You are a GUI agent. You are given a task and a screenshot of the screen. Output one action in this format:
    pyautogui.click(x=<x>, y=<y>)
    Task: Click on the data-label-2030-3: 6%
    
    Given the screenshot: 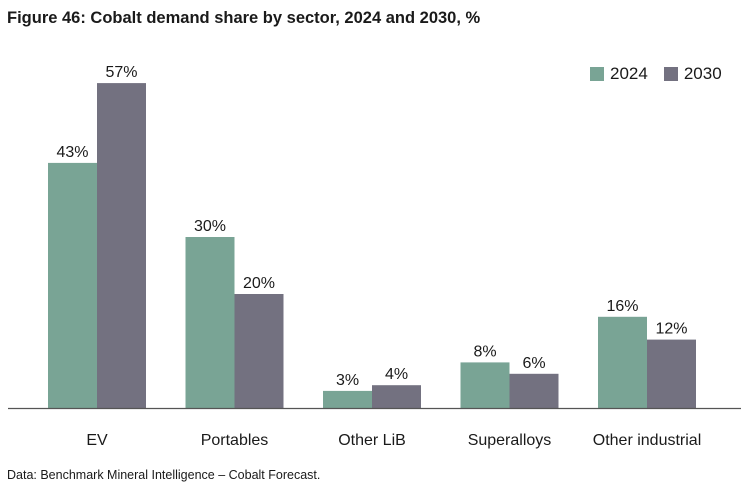 What is the action you would take?
    pyautogui.click(x=533, y=363)
    